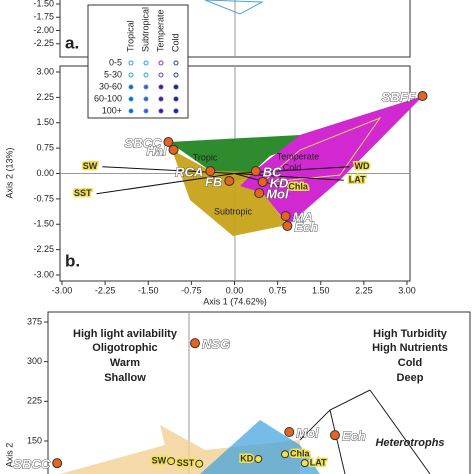  Describe the element at coordinates (105, 290) in the screenshot. I see `x-tick-label: -2.25` at that location.